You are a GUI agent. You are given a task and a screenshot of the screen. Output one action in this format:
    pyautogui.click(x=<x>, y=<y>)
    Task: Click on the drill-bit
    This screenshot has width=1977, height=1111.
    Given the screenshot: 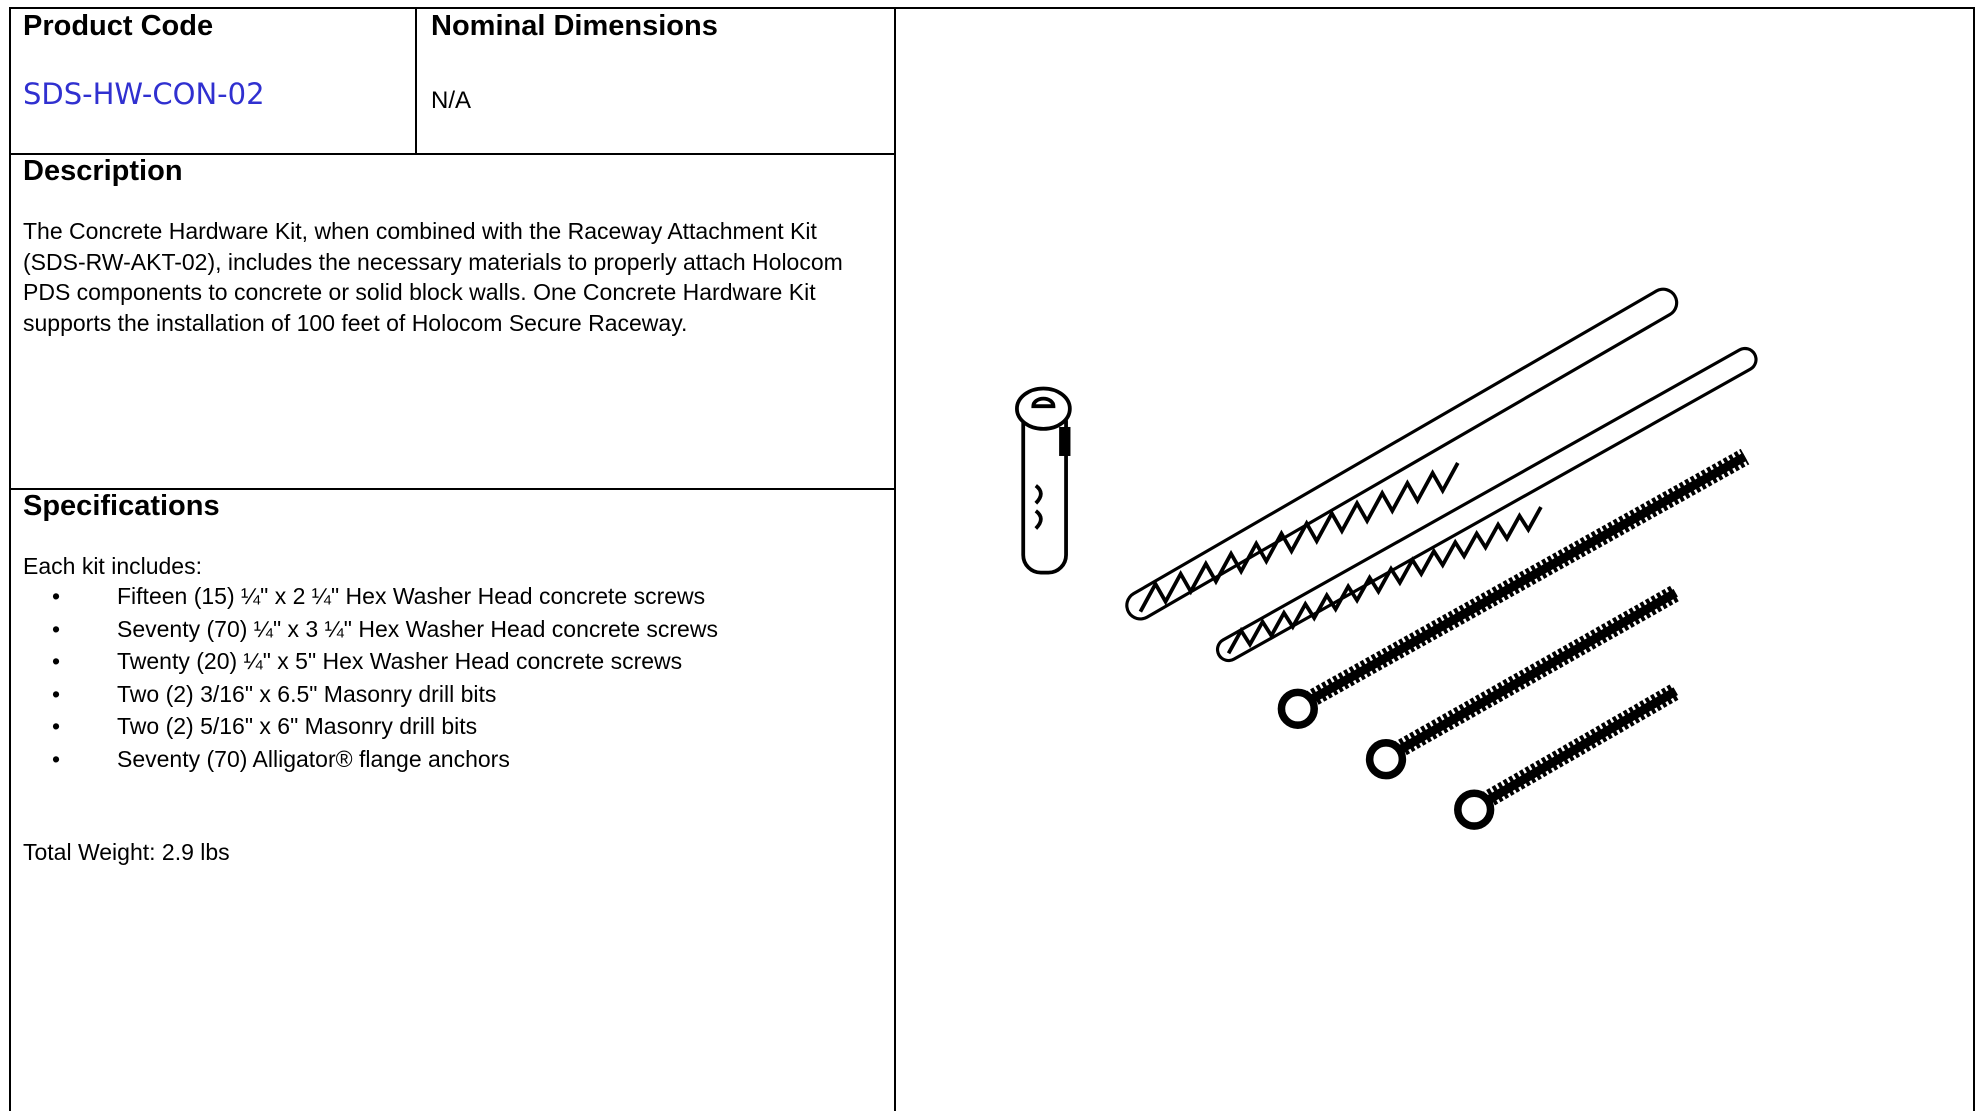 What is the action you would take?
    pyautogui.click(x=1441, y=475)
    